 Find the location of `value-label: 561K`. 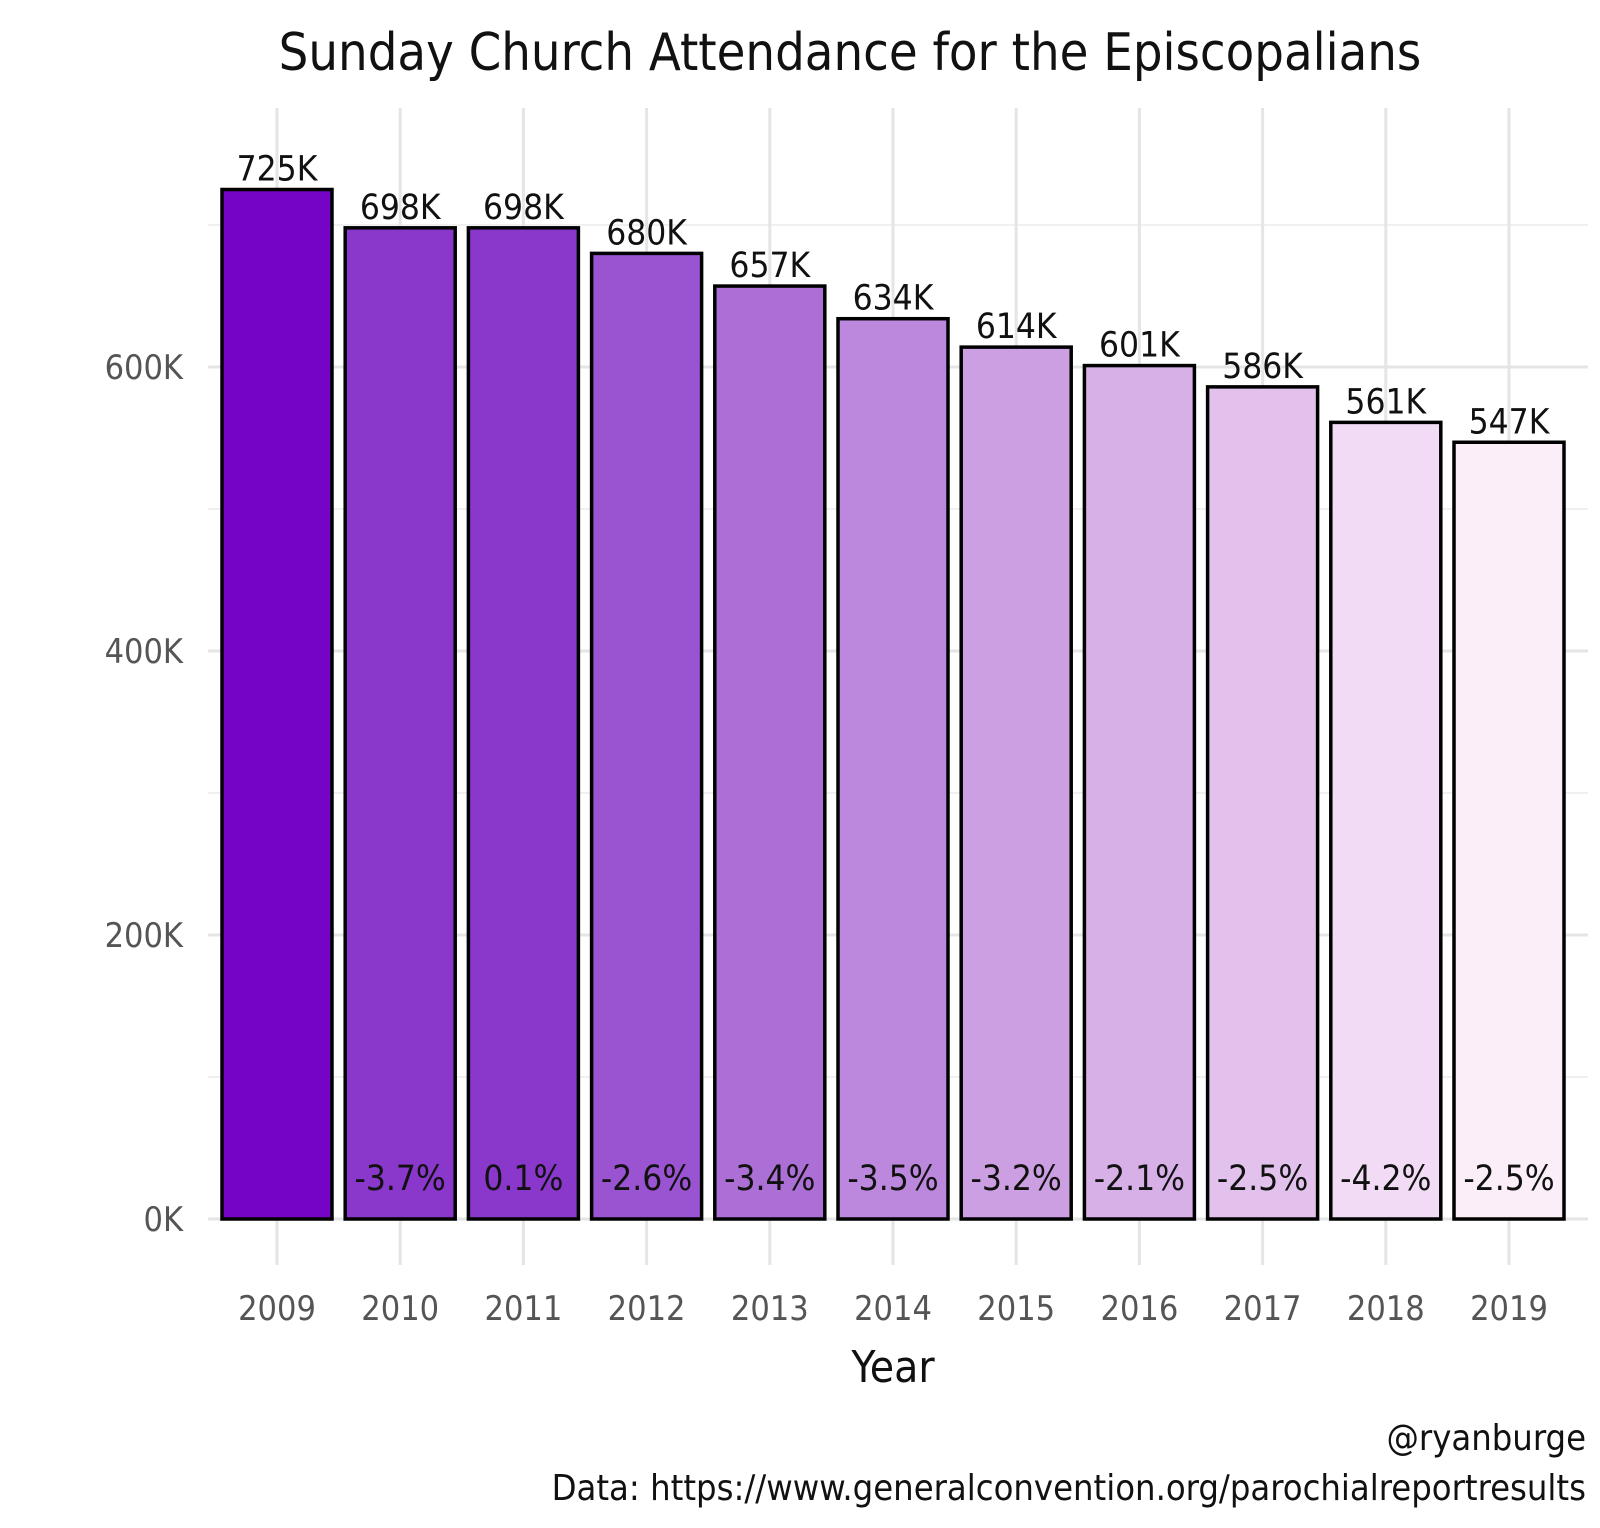

value-label: 561K is located at coordinates (1386, 402).